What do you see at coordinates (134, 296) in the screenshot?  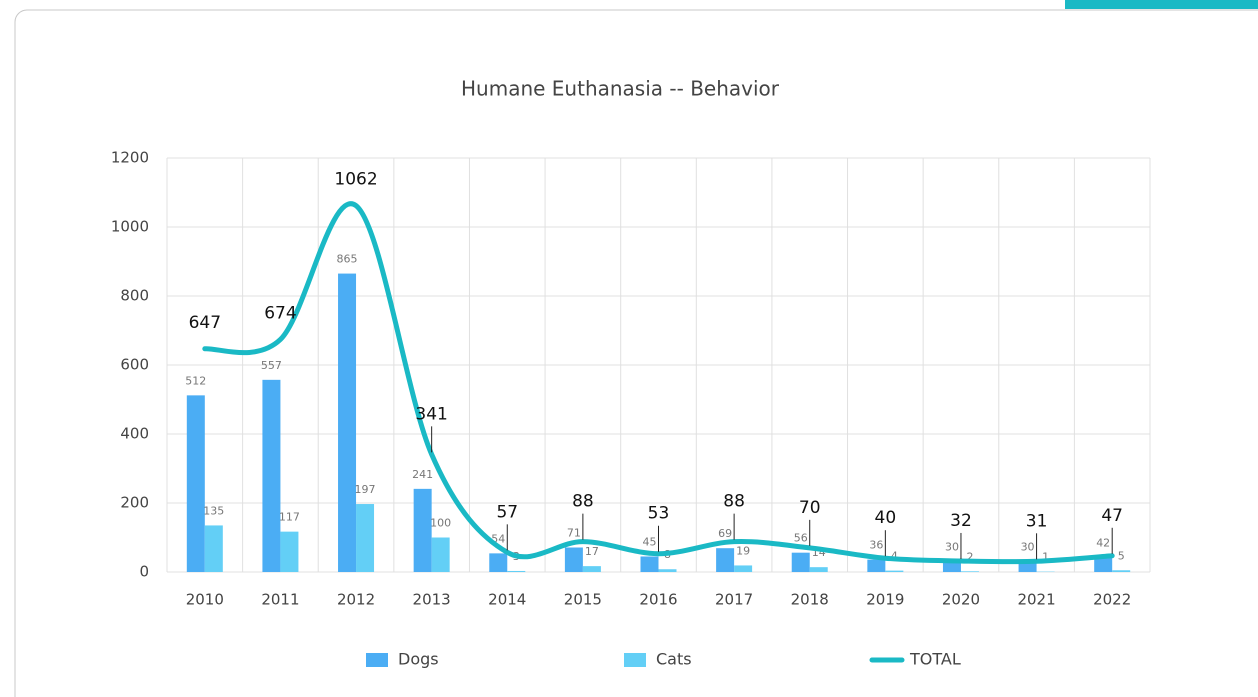 I see `y-tick-label: 800` at bounding box center [134, 296].